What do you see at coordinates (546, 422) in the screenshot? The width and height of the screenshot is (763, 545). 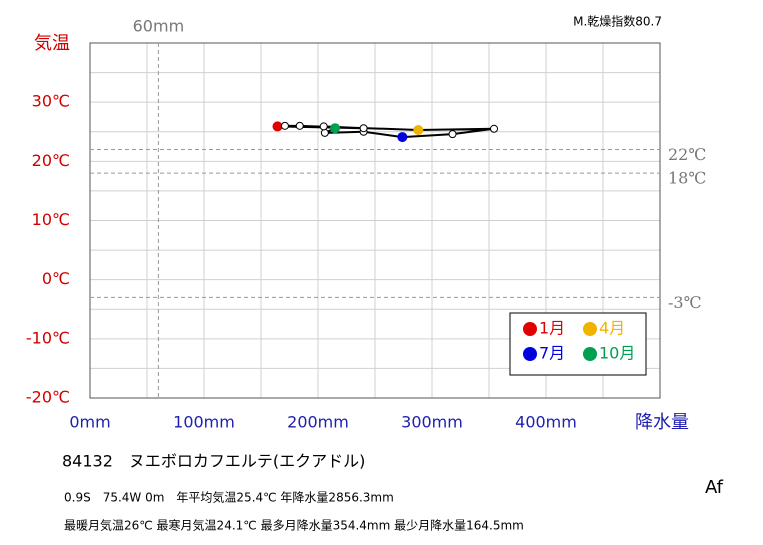 I see `x-tick-label: 400mm` at bounding box center [546, 422].